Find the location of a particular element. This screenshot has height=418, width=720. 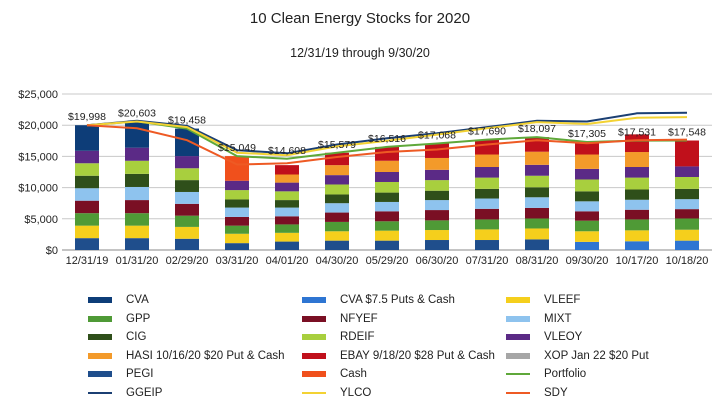

legend-label: Cash is located at coordinates (353, 374).